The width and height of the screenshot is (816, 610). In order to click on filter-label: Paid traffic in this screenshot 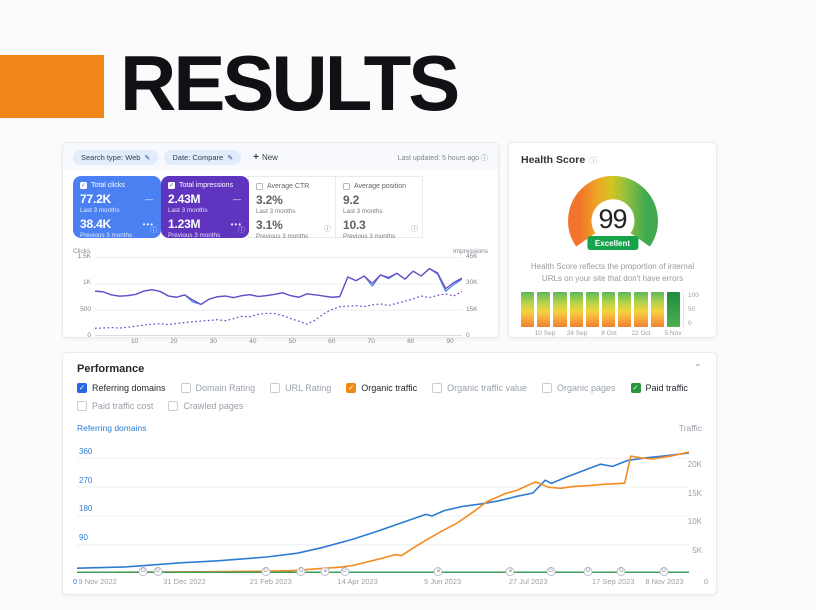, I will do `click(666, 388)`.